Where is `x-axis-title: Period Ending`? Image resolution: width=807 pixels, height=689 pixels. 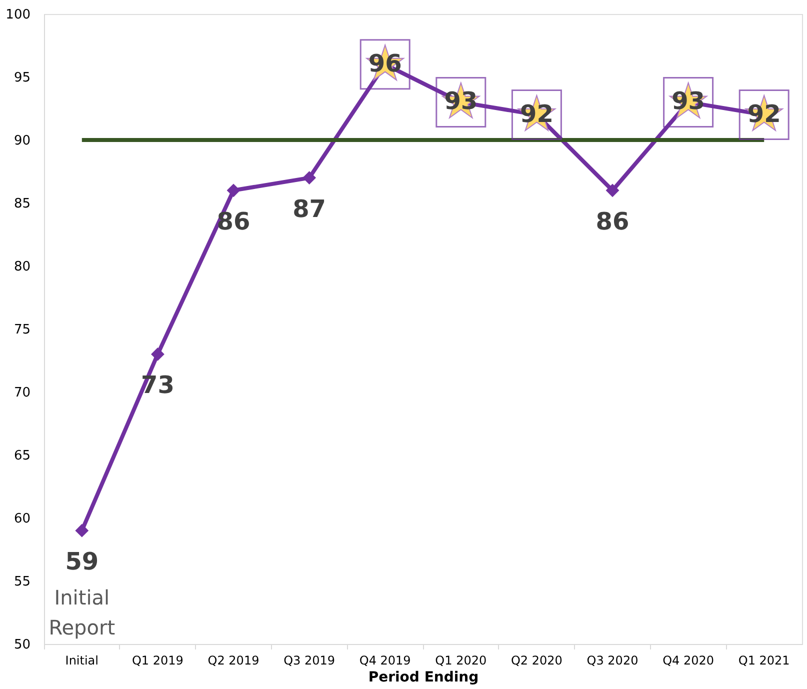
x-axis-title: Period Ending is located at coordinates (423, 678).